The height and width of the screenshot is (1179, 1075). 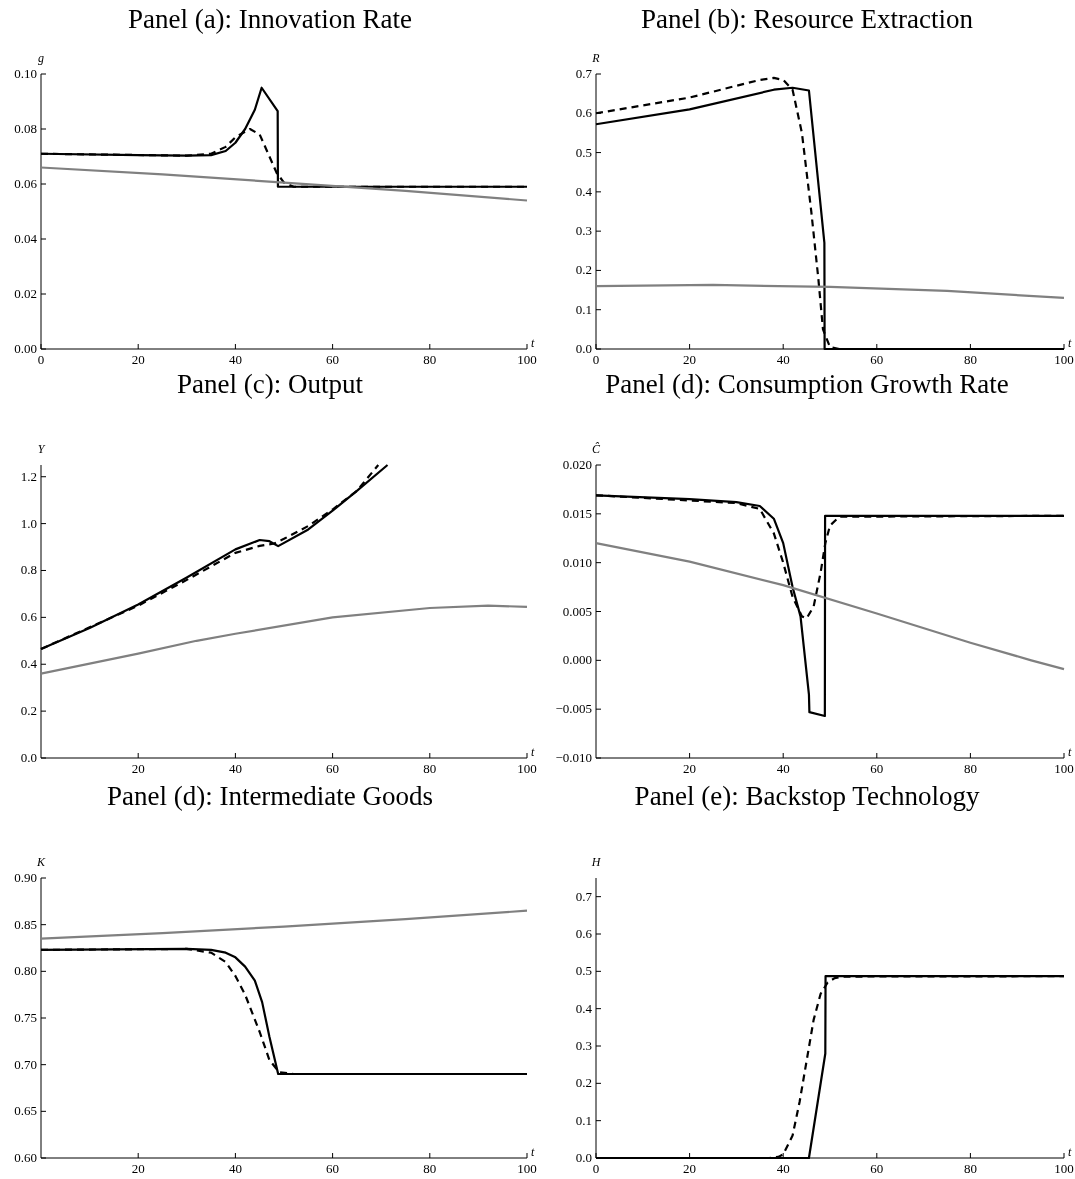 What do you see at coordinates (25, 1017) in the screenshot?
I see `y-tick-label: 0.75` at bounding box center [25, 1017].